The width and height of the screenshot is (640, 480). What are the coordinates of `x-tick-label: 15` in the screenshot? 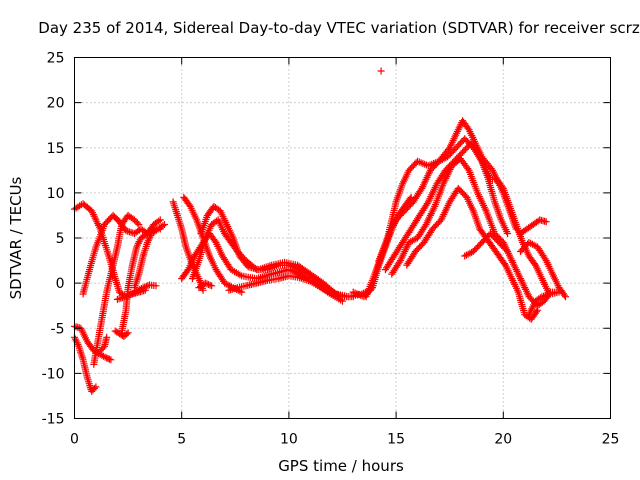 It's located at (396, 440).